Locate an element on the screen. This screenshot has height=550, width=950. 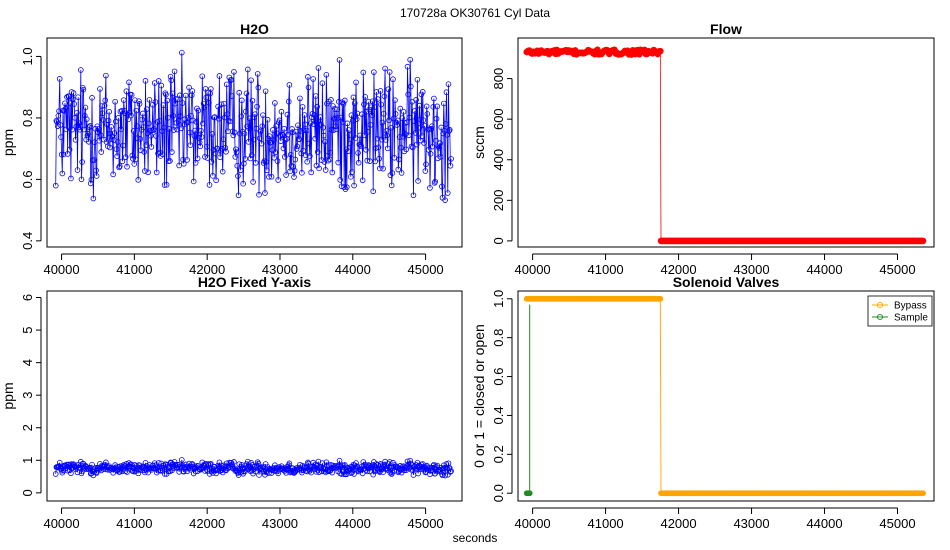
chart-title: Solenoid Valves is located at coordinates (726, 282).